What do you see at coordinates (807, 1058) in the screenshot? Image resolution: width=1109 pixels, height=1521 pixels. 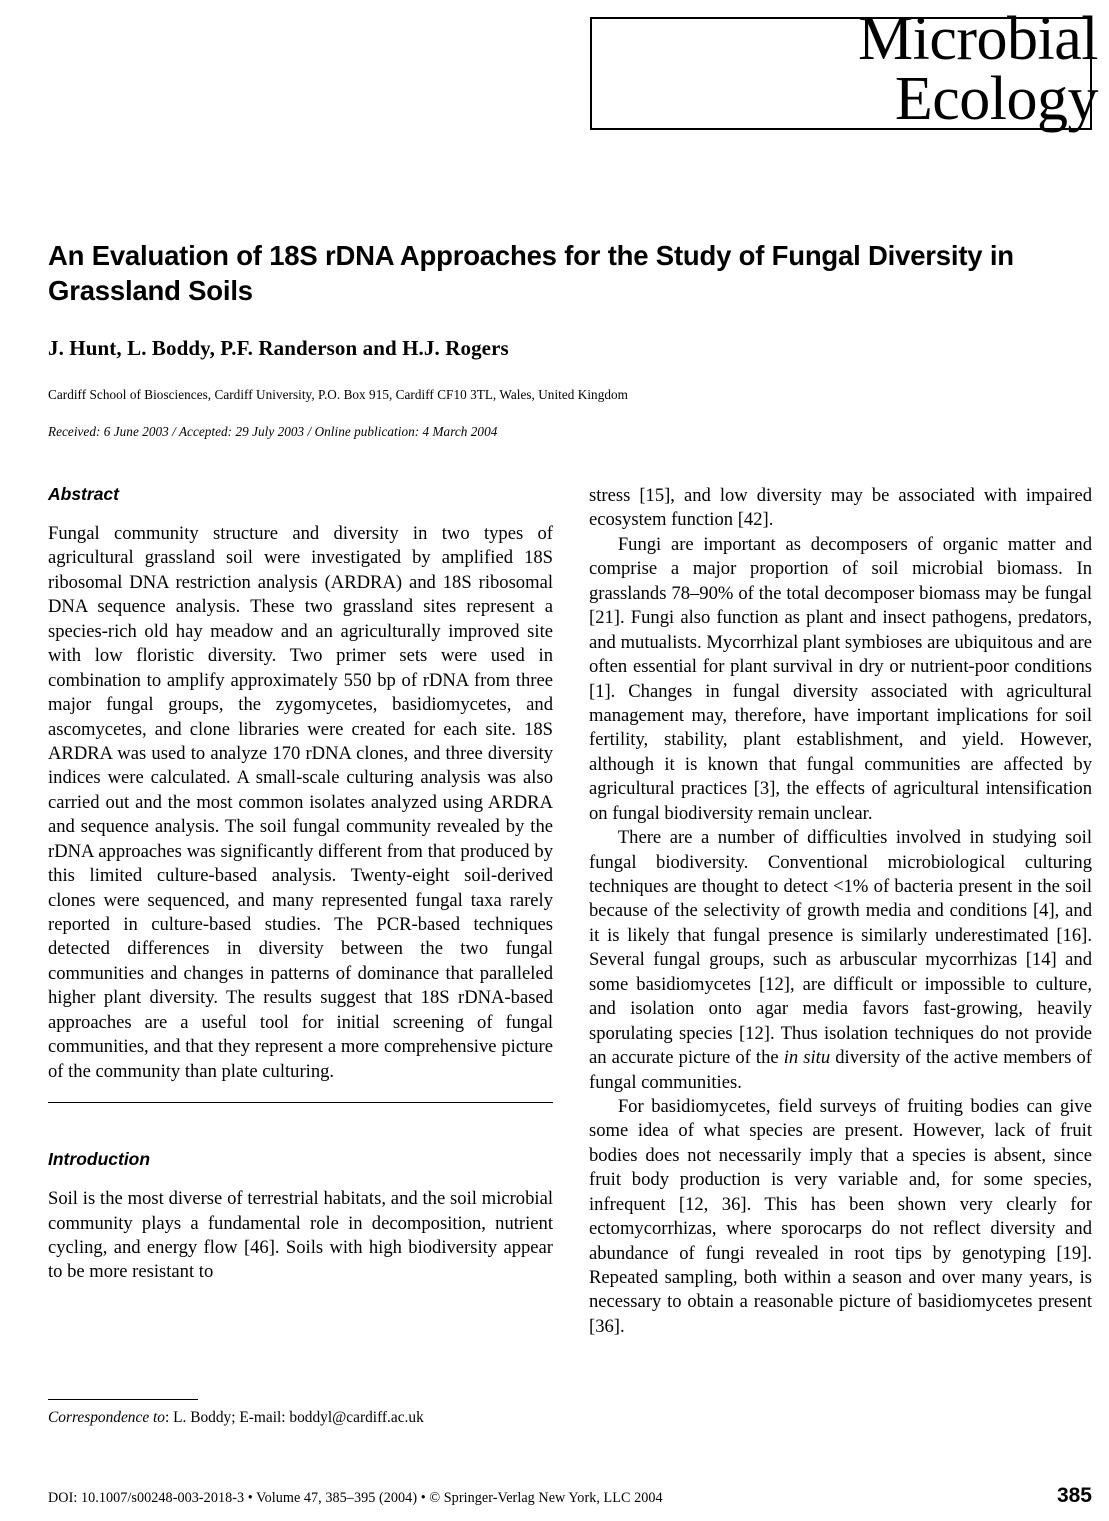 I see `para3-italic-in-situ: in situ` at bounding box center [807, 1058].